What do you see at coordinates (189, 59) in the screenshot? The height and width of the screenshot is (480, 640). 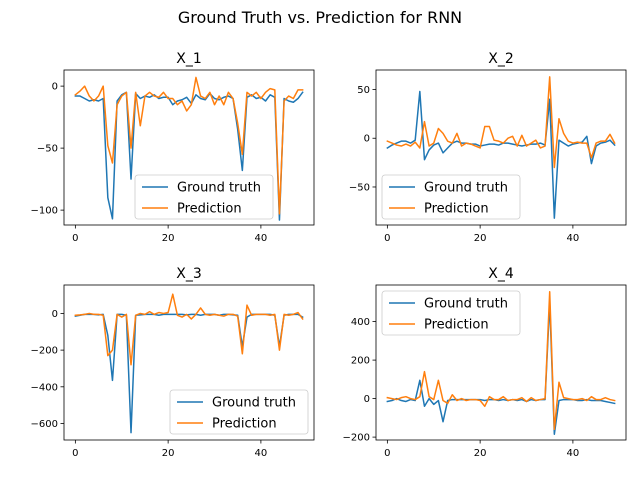 I see `subplot-title: X_1` at bounding box center [189, 59].